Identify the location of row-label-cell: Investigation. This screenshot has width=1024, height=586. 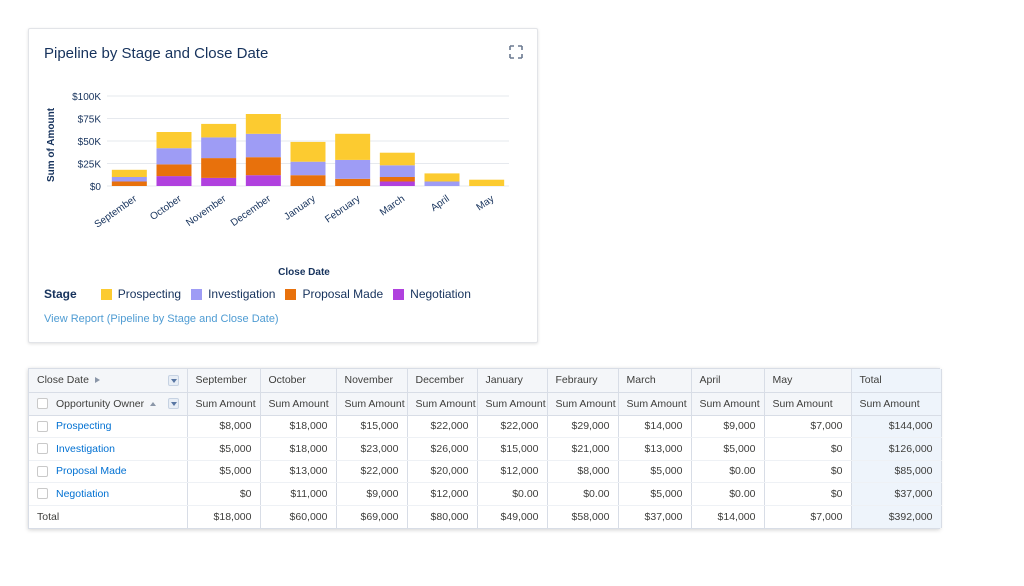
(108, 449).